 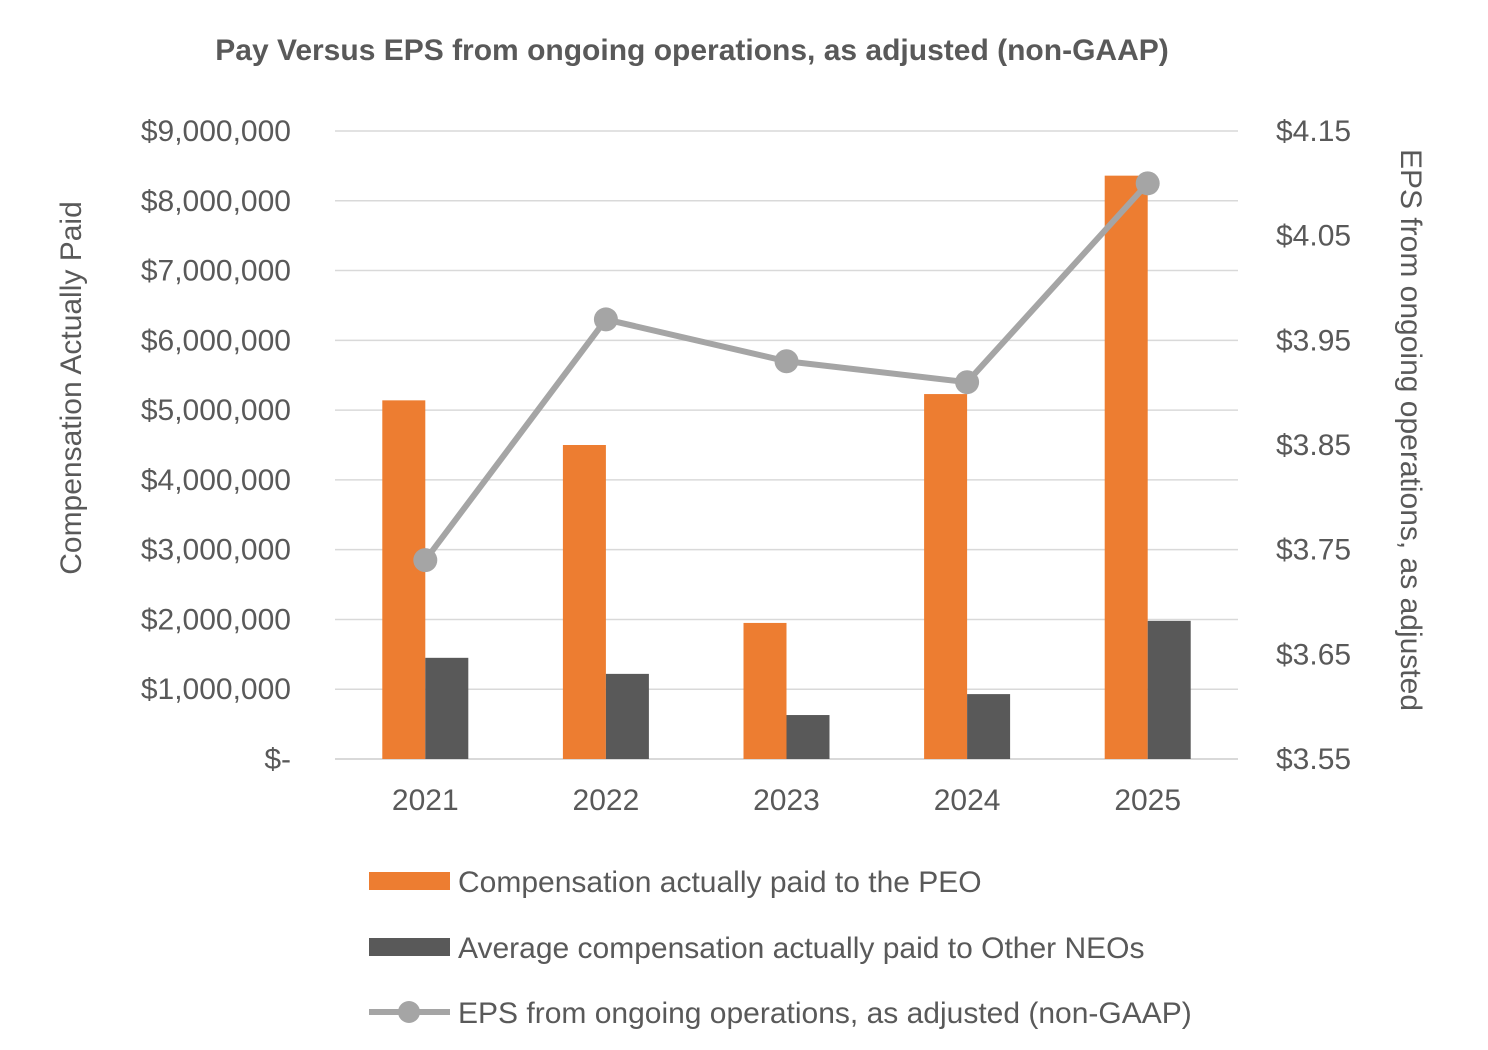 I want to click on right-axis-tick-label: $3.95, so click(x=1313, y=340).